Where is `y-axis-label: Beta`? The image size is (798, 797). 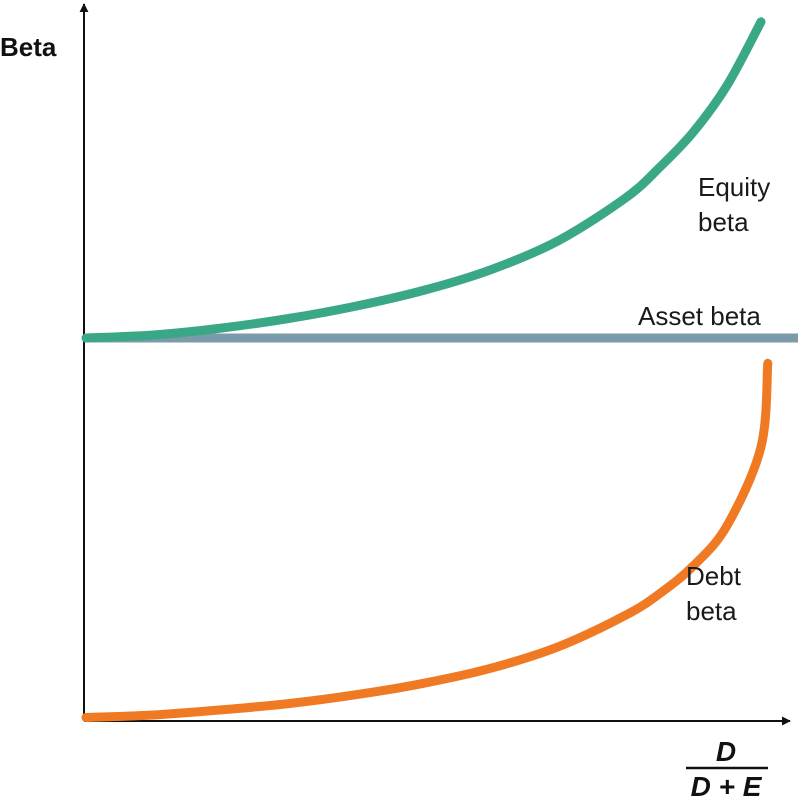 y-axis-label: Beta is located at coordinates (28, 47).